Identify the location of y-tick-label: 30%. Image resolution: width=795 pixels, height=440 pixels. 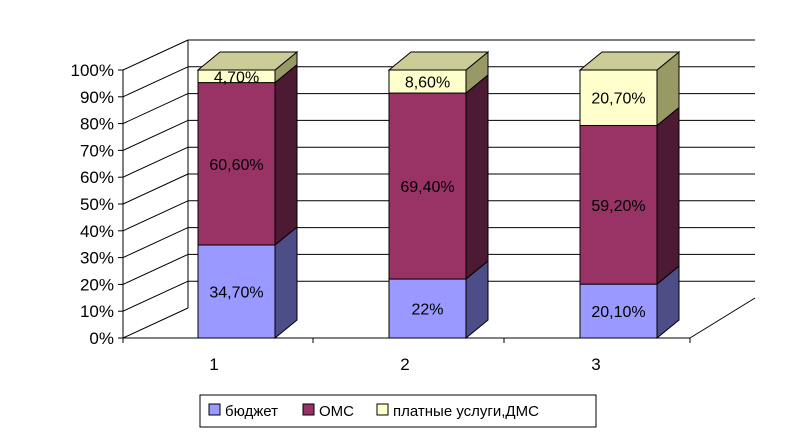
(97, 258).